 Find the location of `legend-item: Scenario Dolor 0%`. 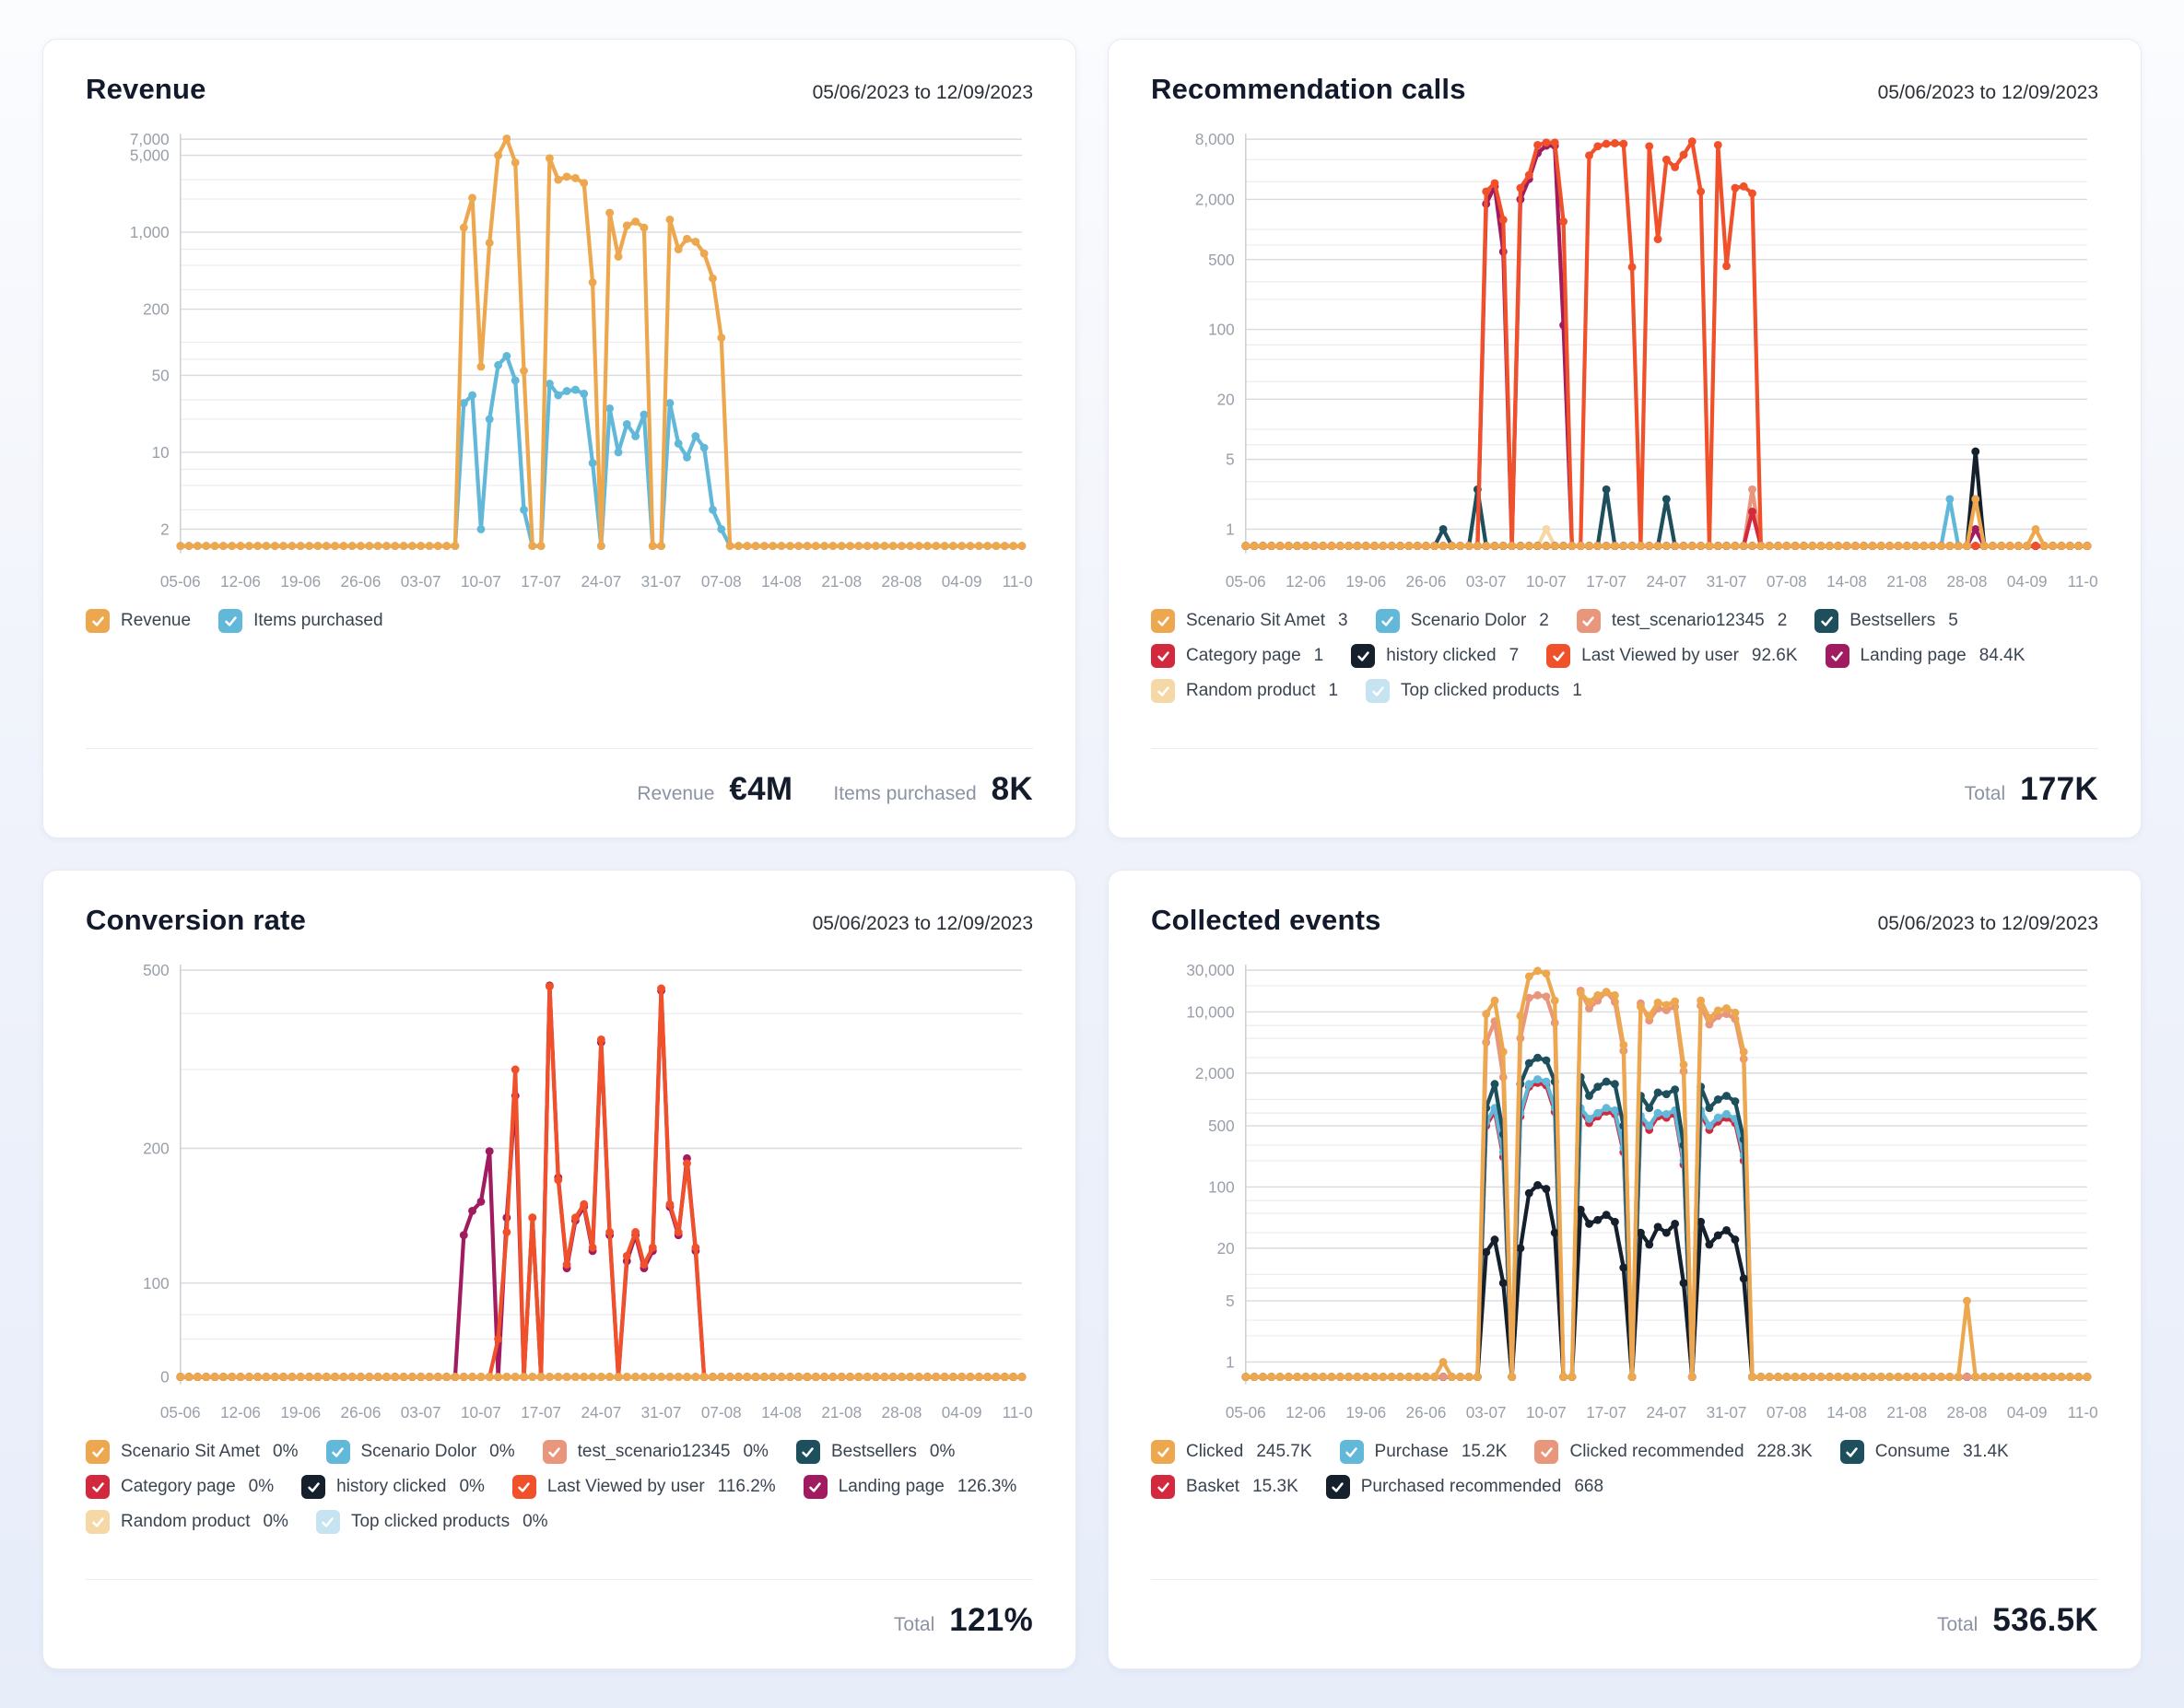

legend-item: Scenario Dolor 0% is located at coordinates (420, 1452).